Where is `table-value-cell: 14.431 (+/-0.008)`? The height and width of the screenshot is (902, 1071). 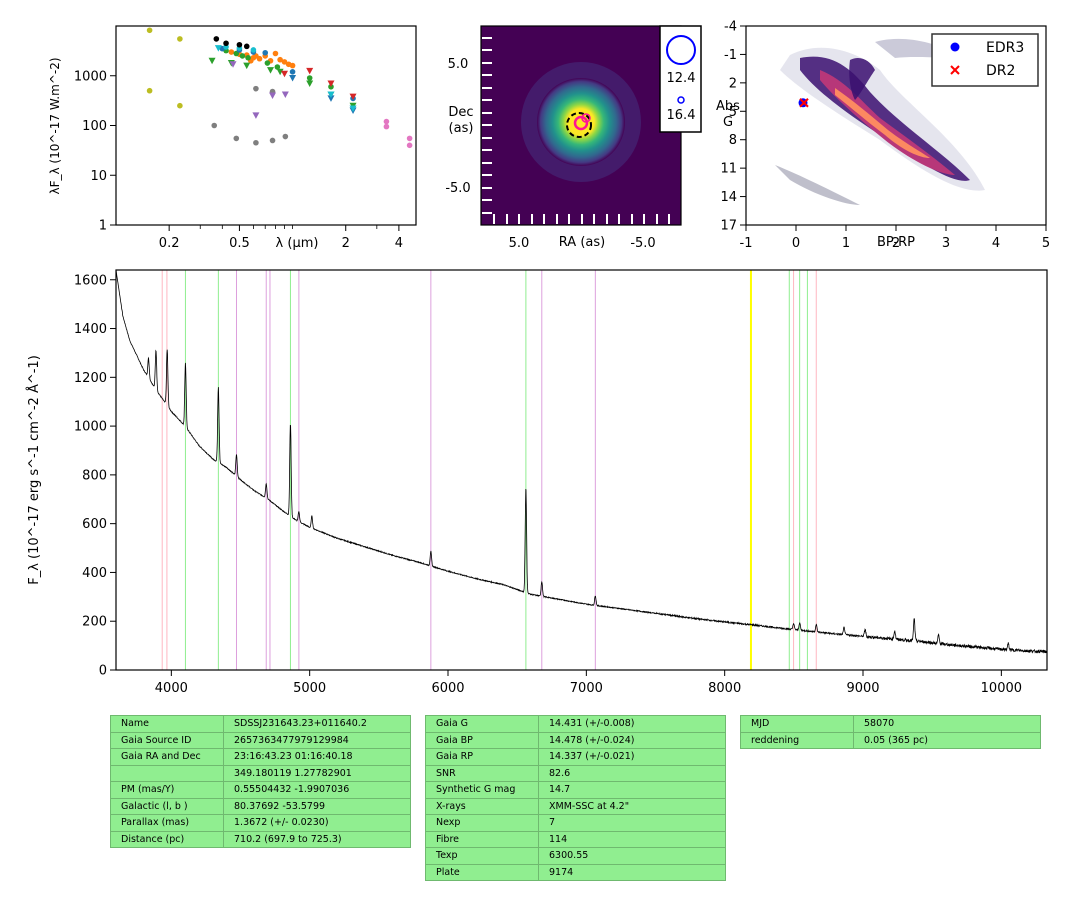 table-value-cell: 14.431 (+/-0.008) is located at coordinates (632, 724).